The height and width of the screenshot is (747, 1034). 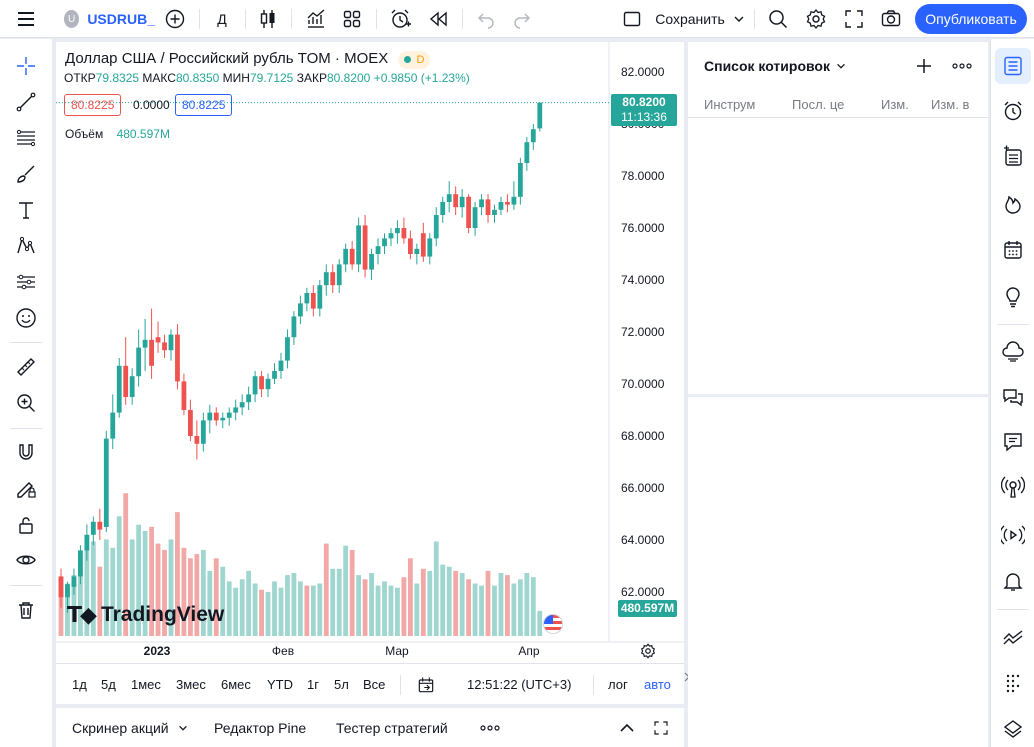 I want to click on emoji-icon, so click(x=26, y=318).